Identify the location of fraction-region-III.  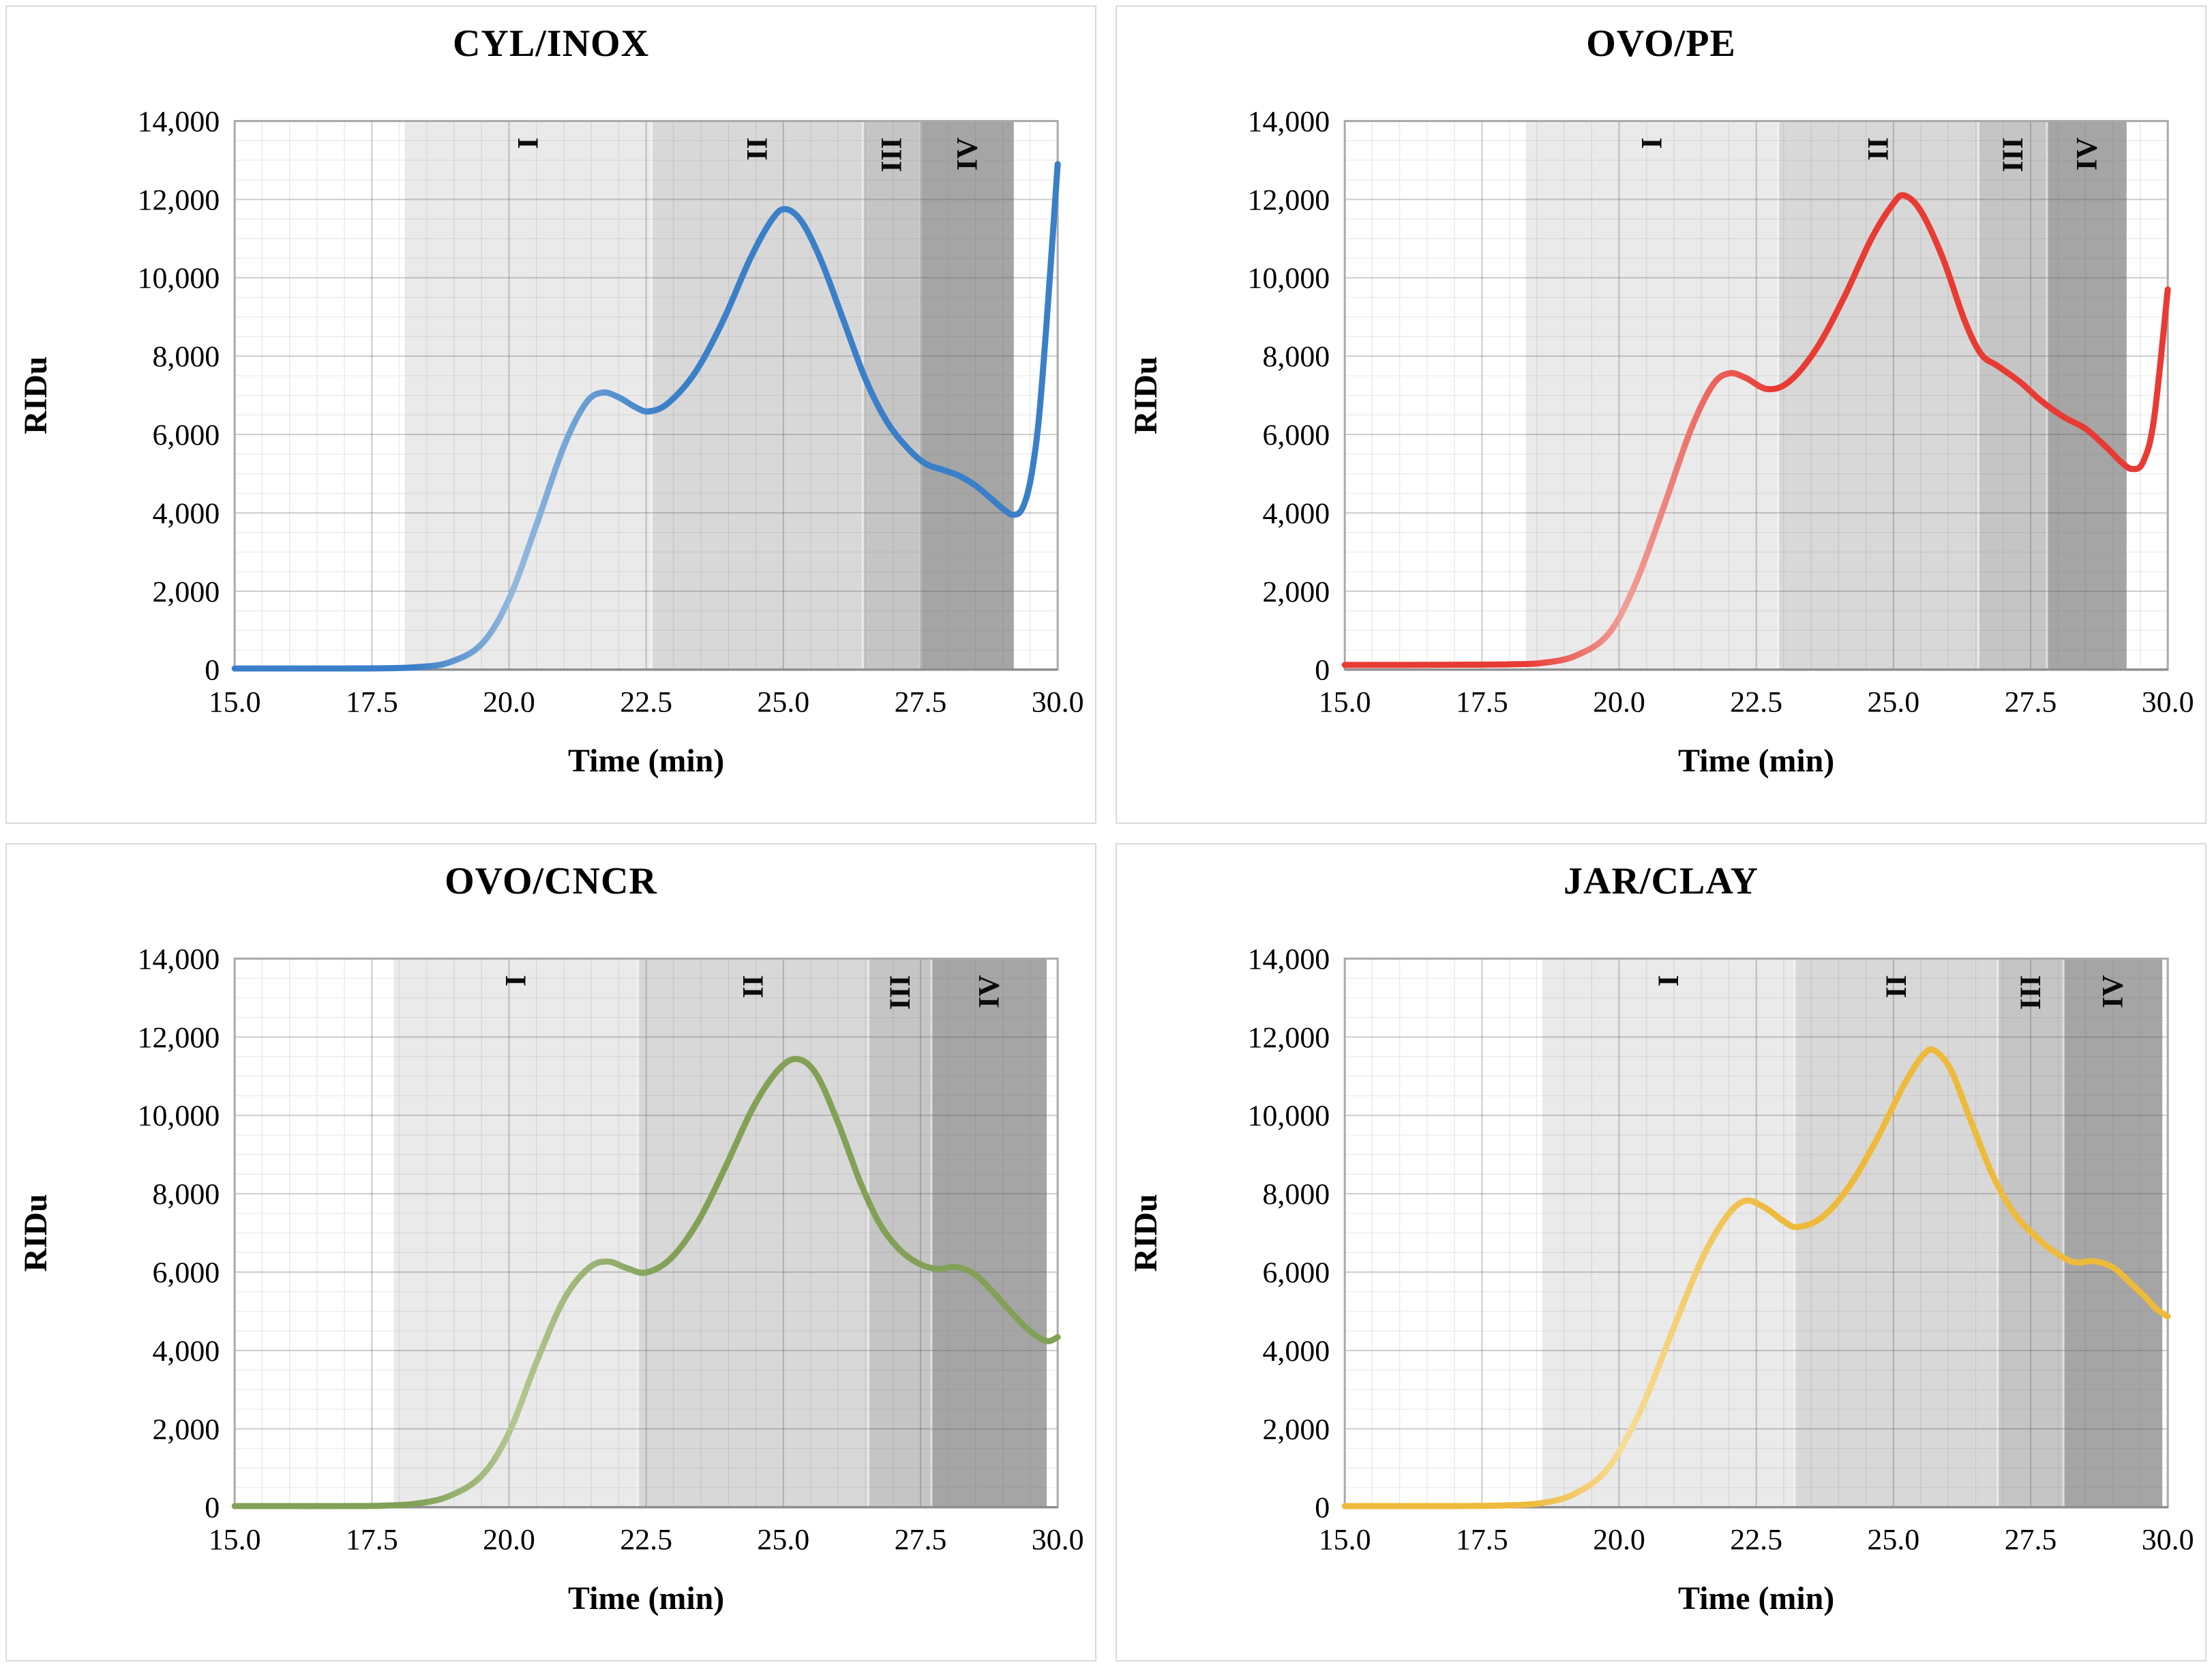
(900, 1232).